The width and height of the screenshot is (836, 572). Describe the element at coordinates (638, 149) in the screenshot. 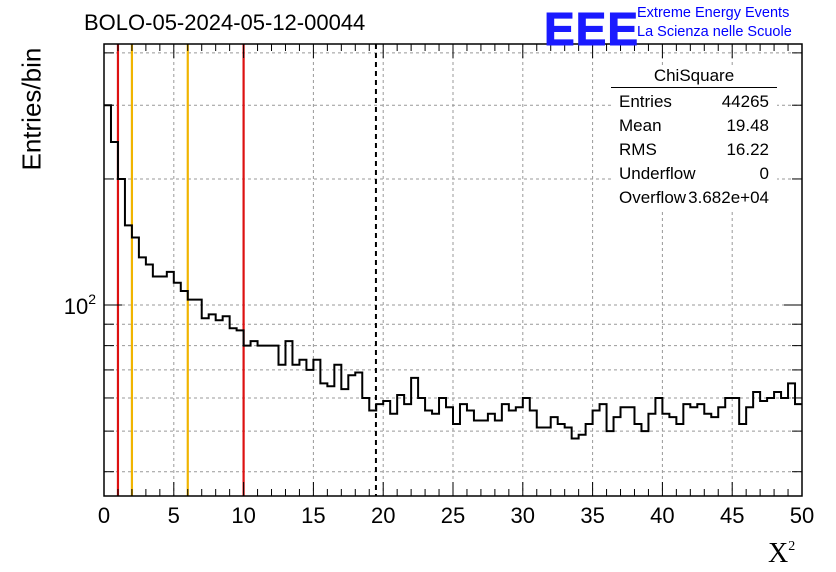

I see `stat-label: RMS` at that location.